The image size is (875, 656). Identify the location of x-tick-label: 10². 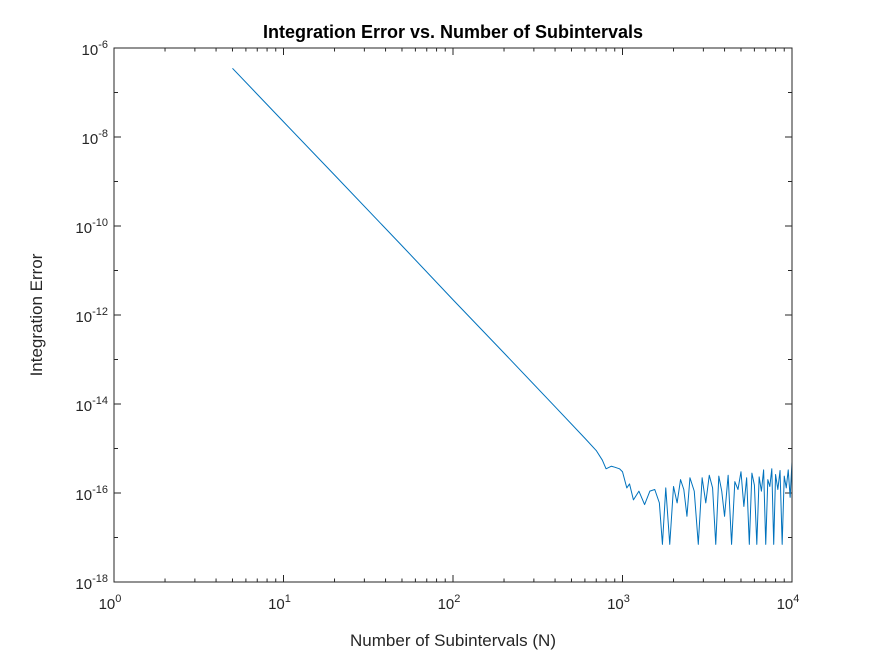
(449, 603).